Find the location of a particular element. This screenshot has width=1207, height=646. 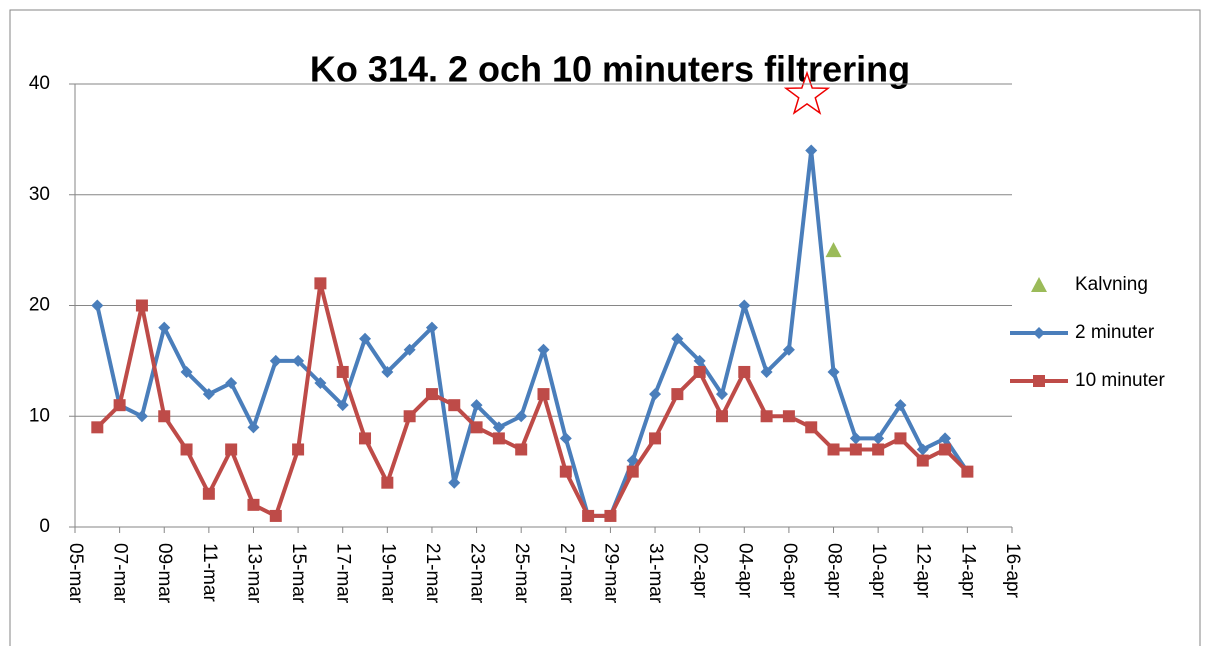

star-annotation is located at coordinates (807, 92).